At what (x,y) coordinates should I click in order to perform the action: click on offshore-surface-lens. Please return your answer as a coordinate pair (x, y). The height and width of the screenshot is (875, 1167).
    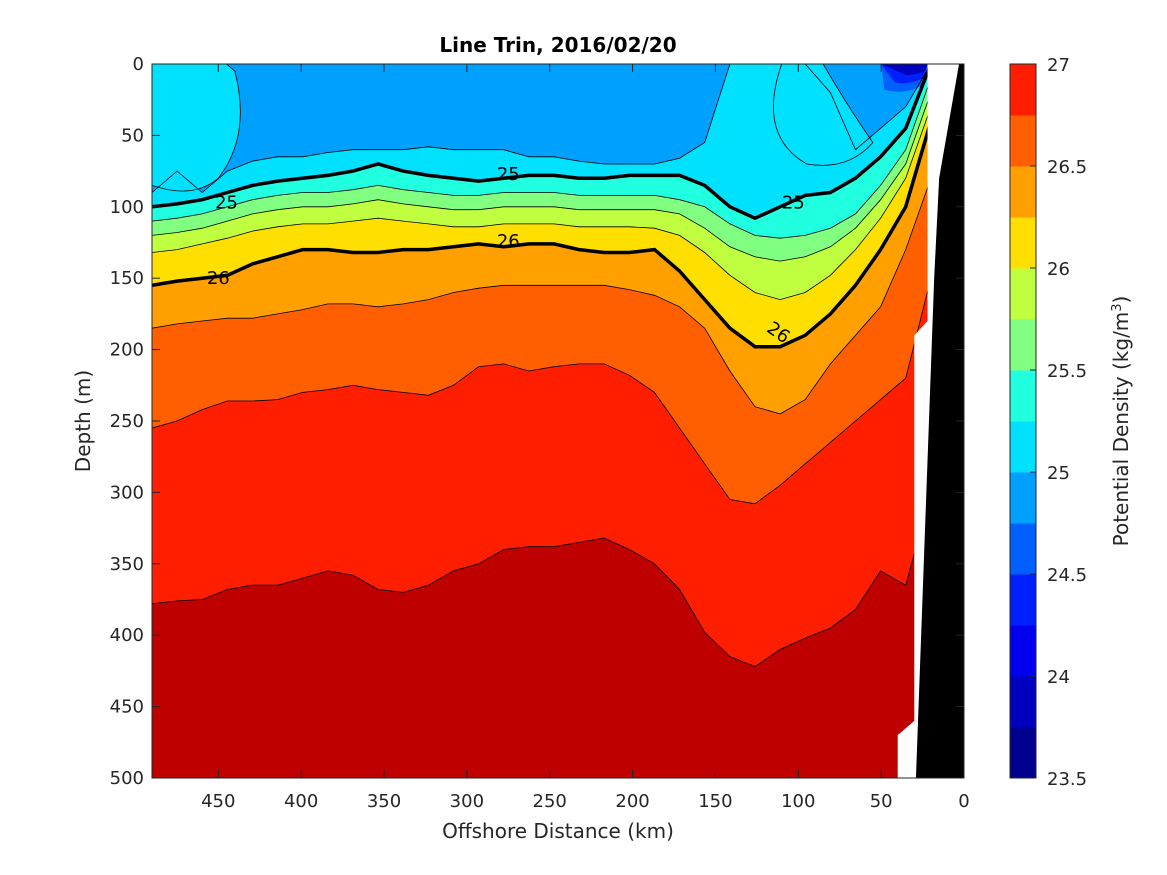
    Looking at the image, I should click on (196, 128).